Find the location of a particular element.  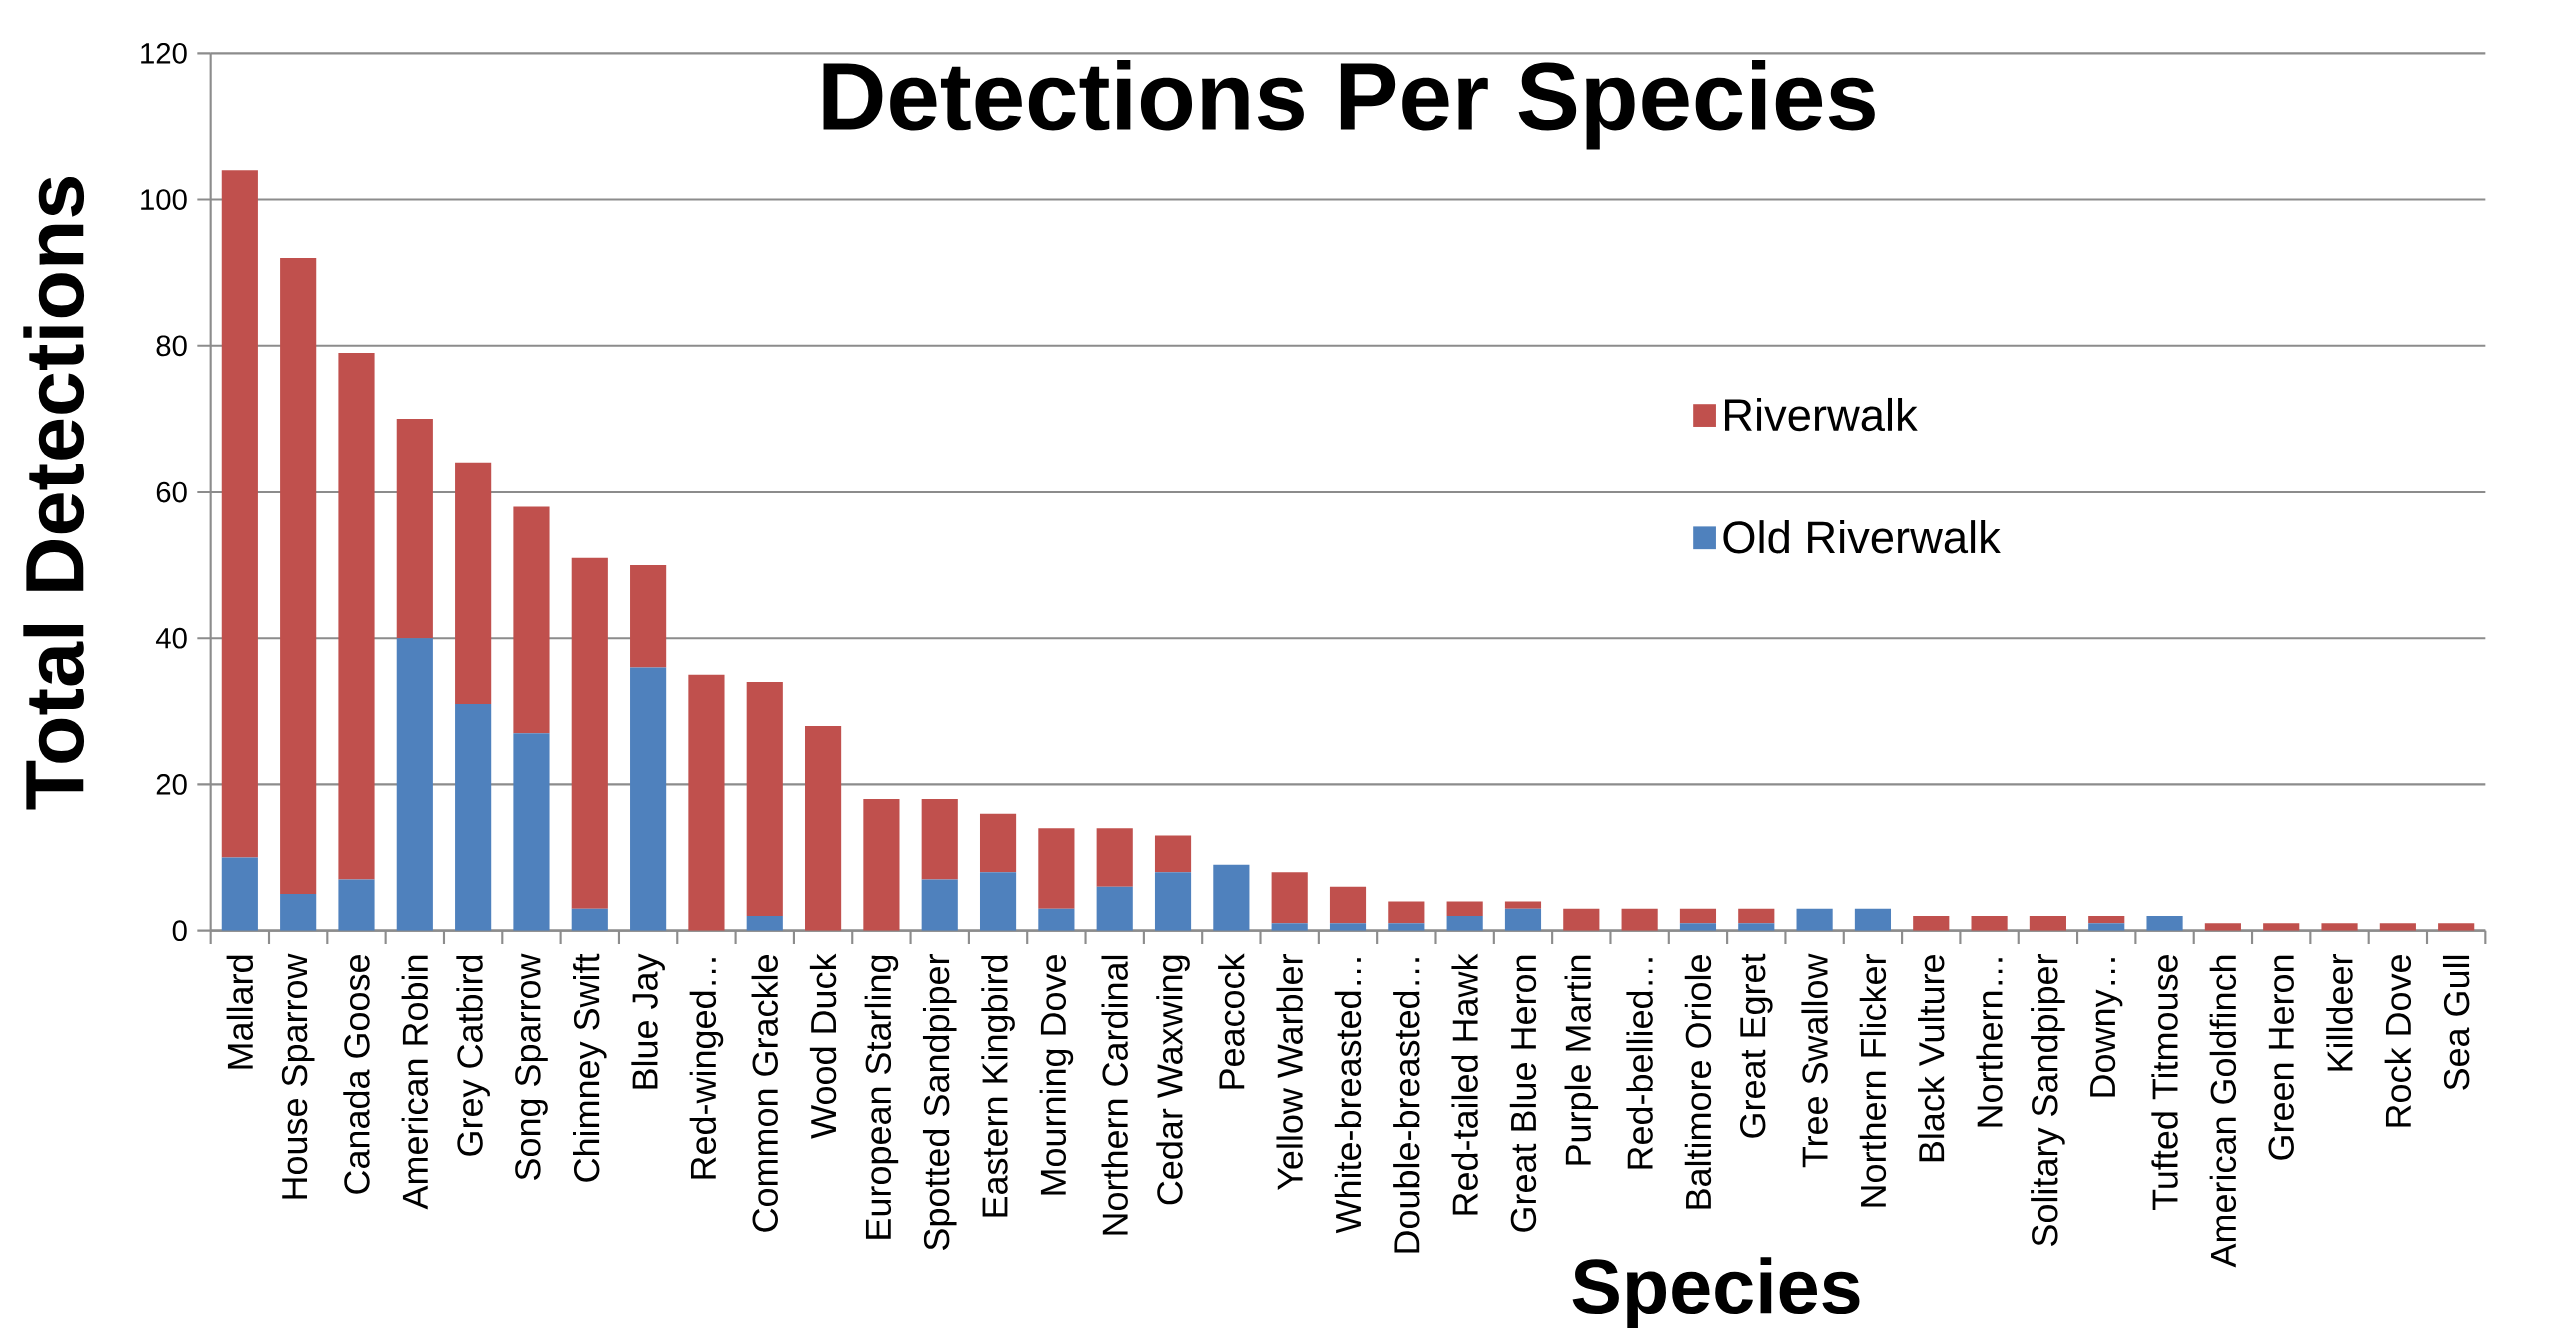

x-tick-label: Mallard is located at coordinates (240, 1012).